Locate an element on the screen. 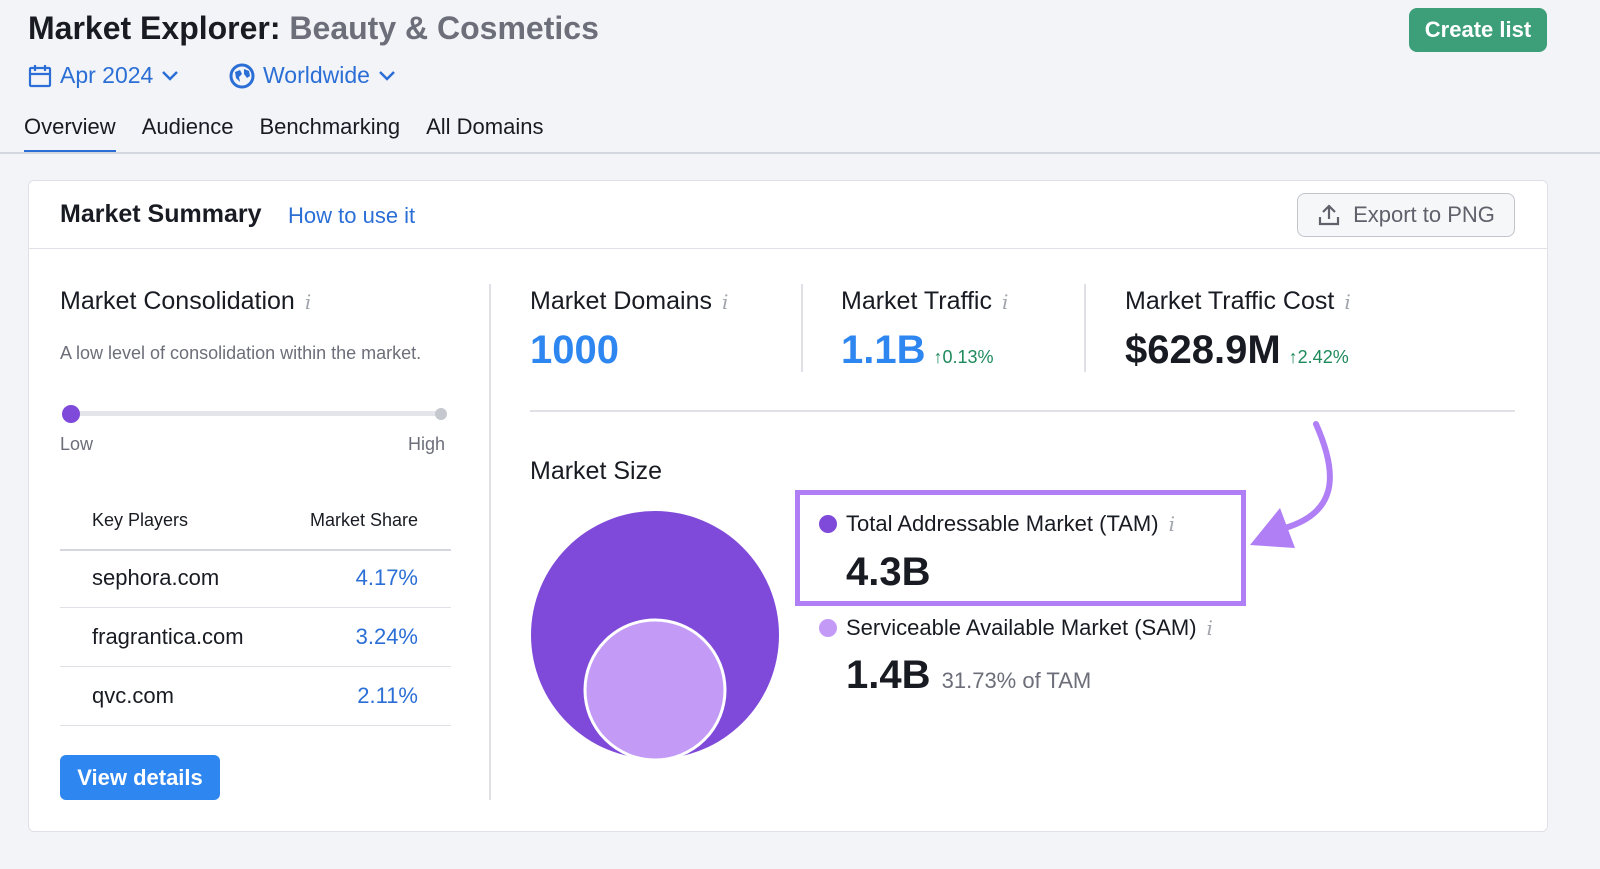 Image resolution: width=1600 pixels, height=869 pixels. create-list-button: Create list is located at coordinates (1478, 30).